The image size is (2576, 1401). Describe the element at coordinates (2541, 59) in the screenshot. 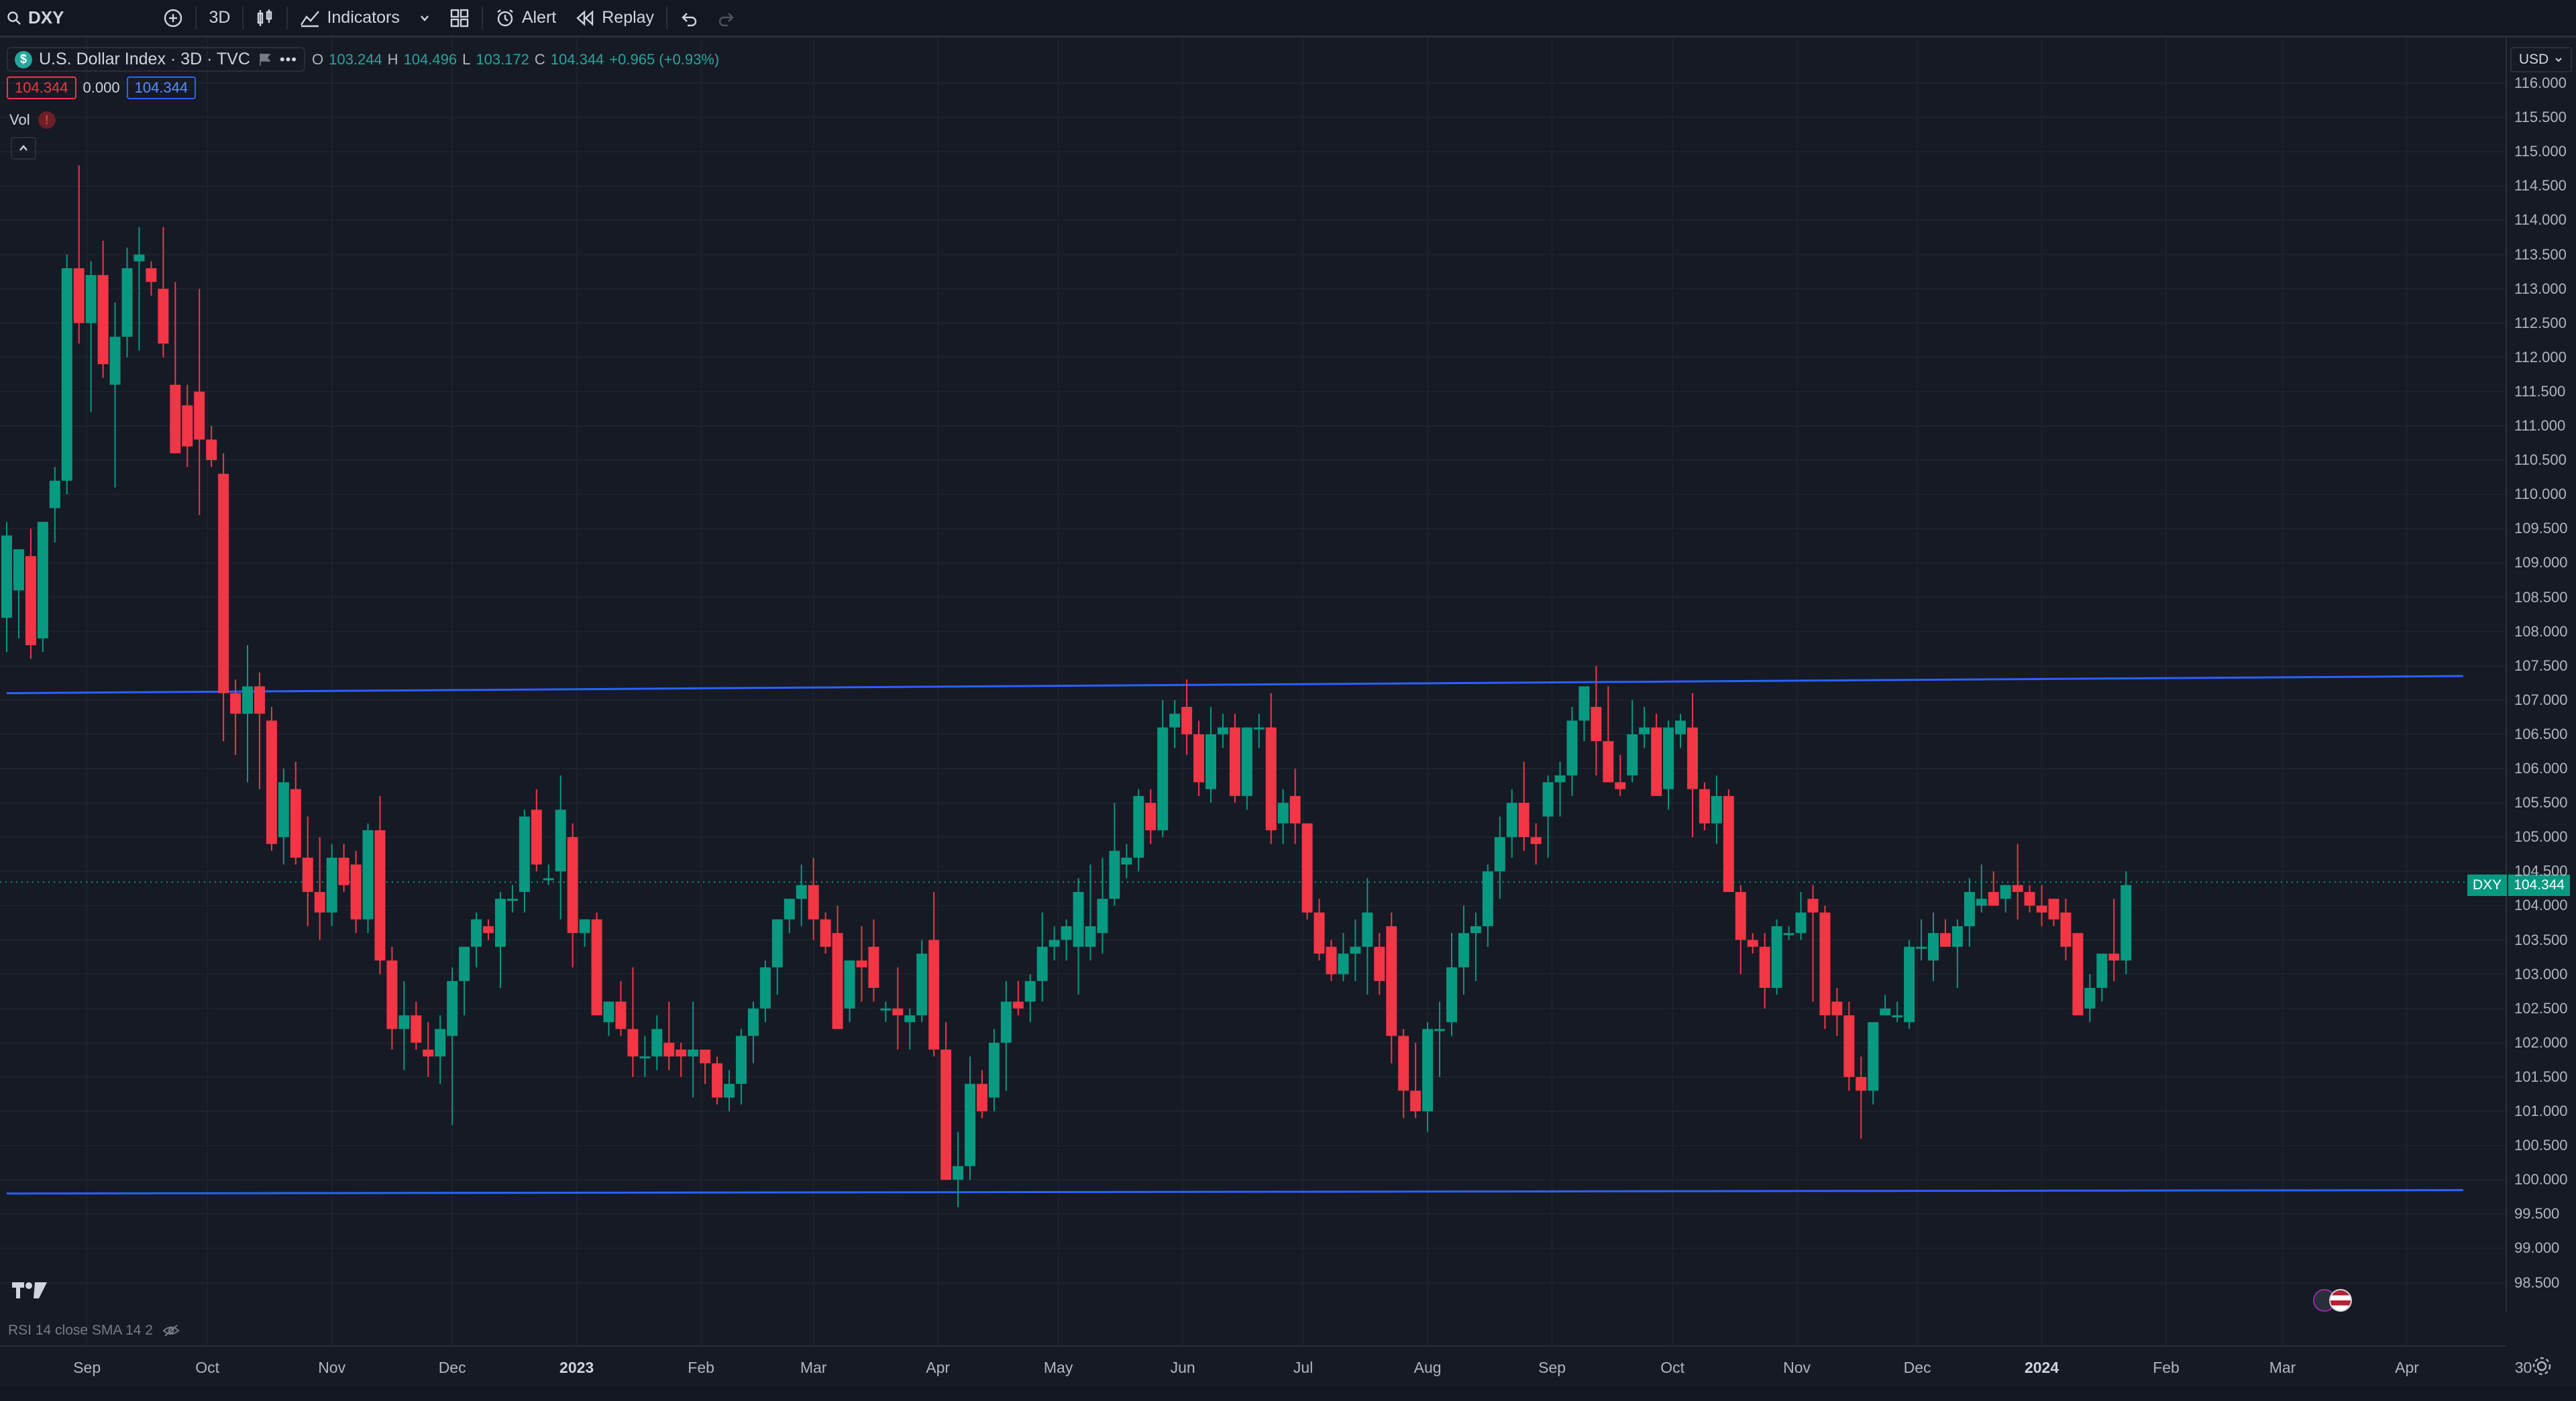

I see `currency-selector: USD` at that location.